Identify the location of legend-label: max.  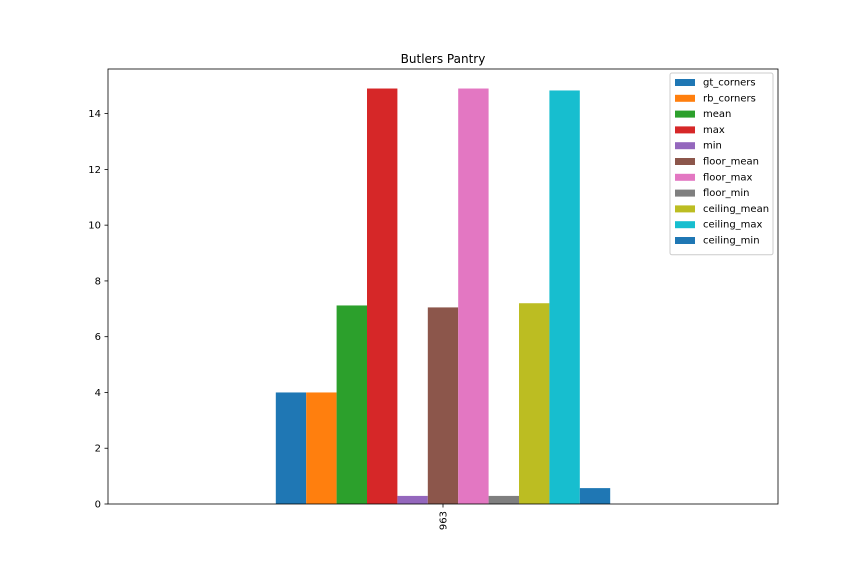
(714, 130).